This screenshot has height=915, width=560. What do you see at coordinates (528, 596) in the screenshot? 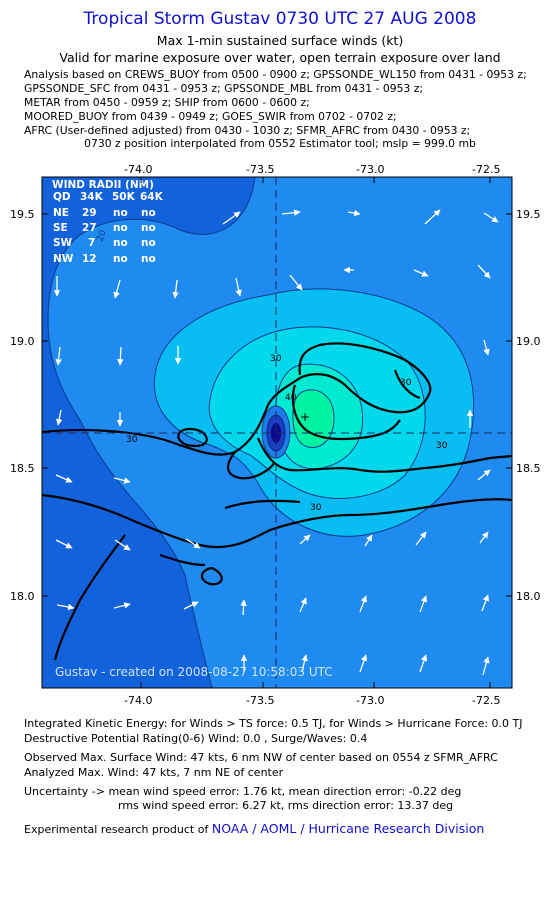
I see `lat-tick-right: 18.0` at bounding box center [528, 596].